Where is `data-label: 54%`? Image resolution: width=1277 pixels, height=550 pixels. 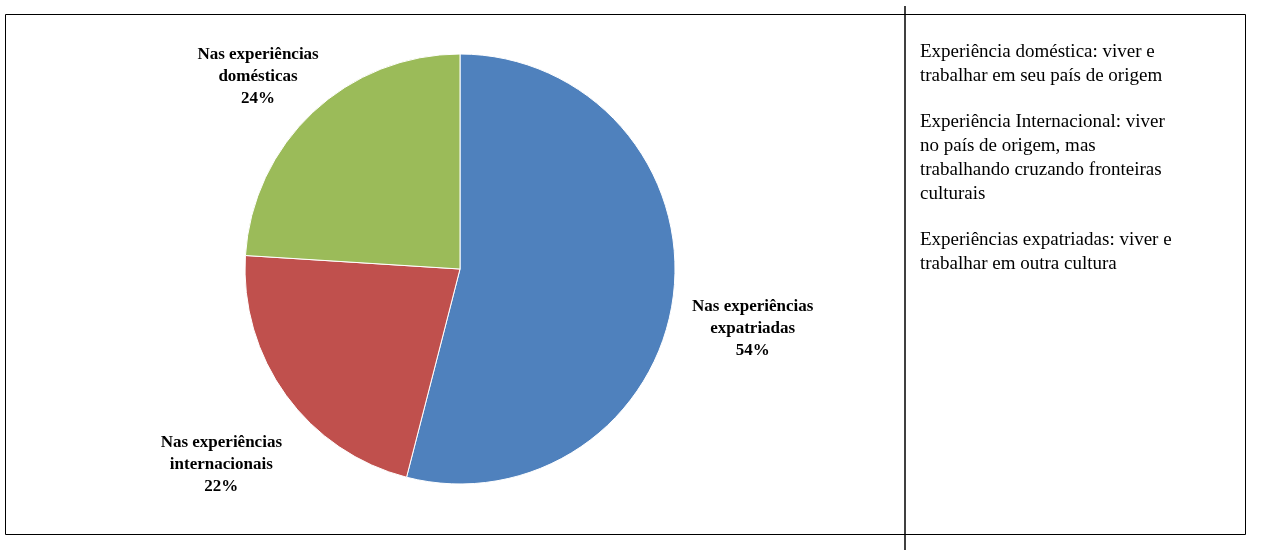
data-label: 54% is located at coordinates (752, 349).